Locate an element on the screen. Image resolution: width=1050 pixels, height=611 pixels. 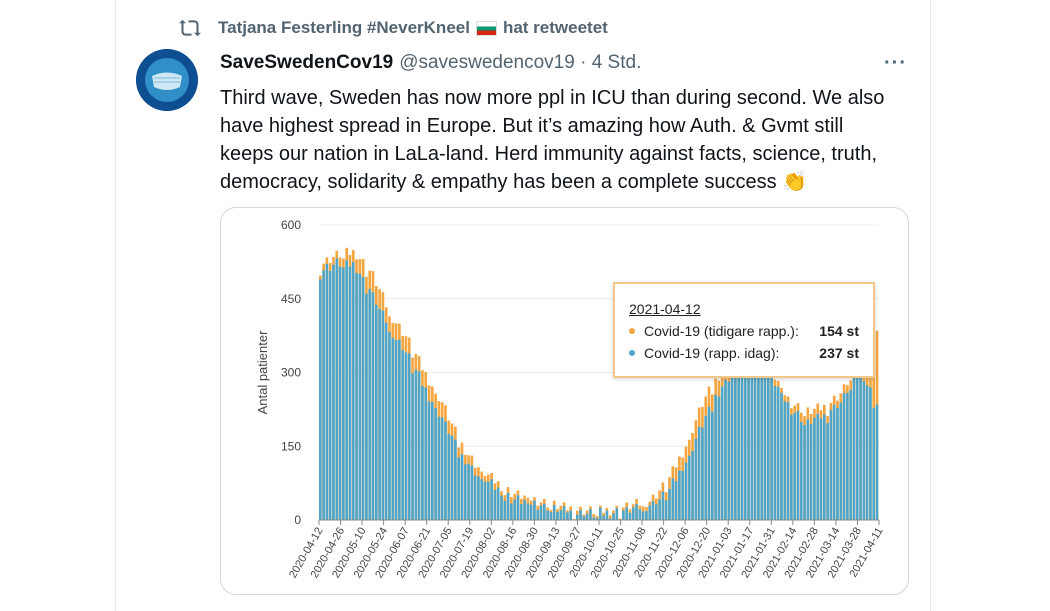
tooltip-value: 237 st is located at coordinates (839, 353).